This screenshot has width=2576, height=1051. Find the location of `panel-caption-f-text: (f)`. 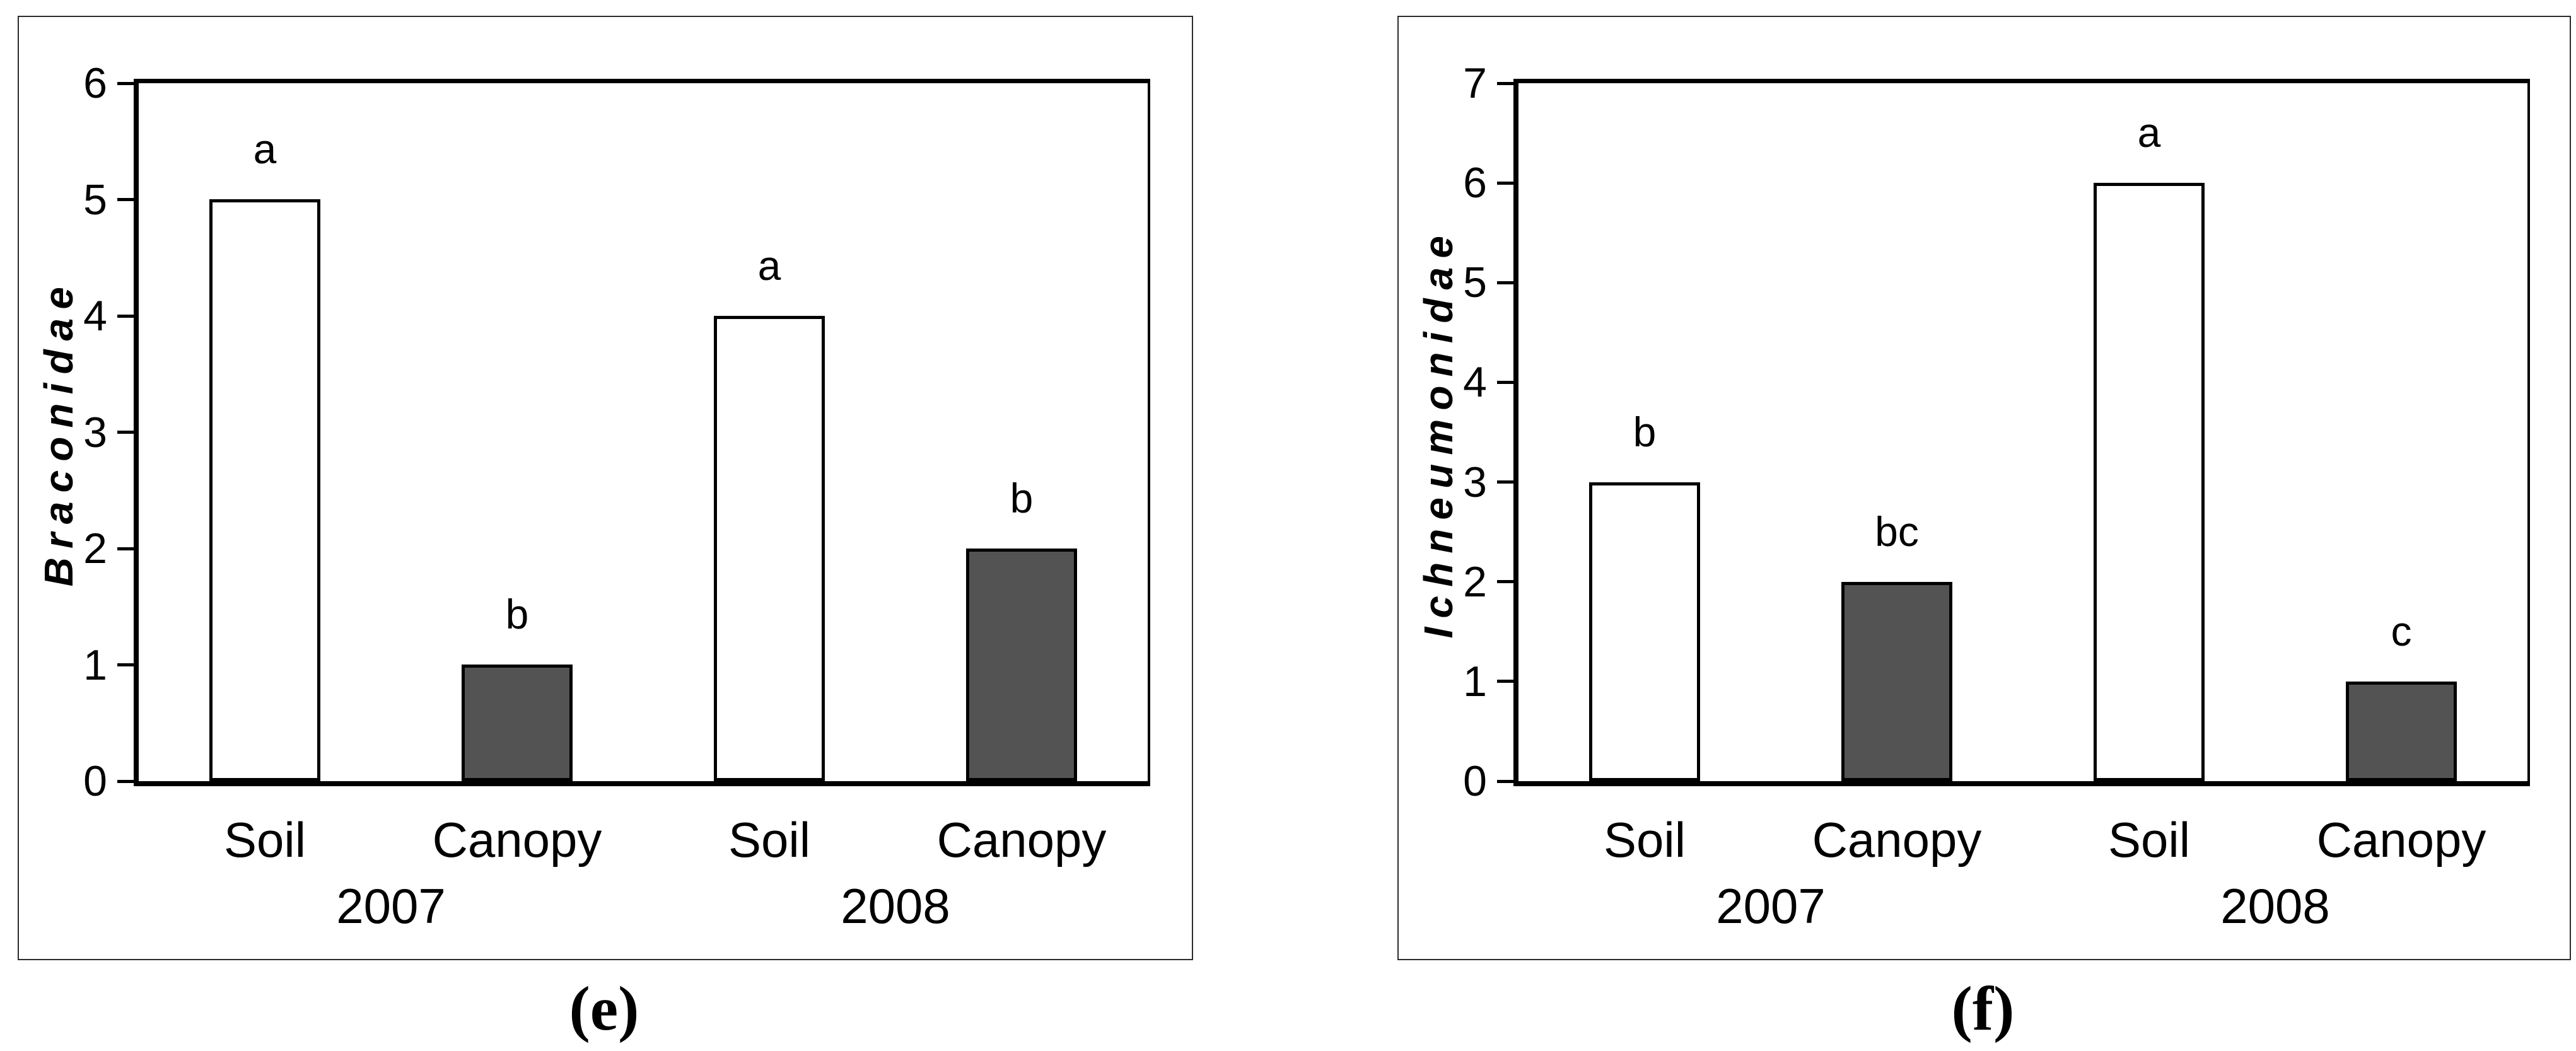

panel-caption-f-text: (f) is located at coordinates (1983, 1008).